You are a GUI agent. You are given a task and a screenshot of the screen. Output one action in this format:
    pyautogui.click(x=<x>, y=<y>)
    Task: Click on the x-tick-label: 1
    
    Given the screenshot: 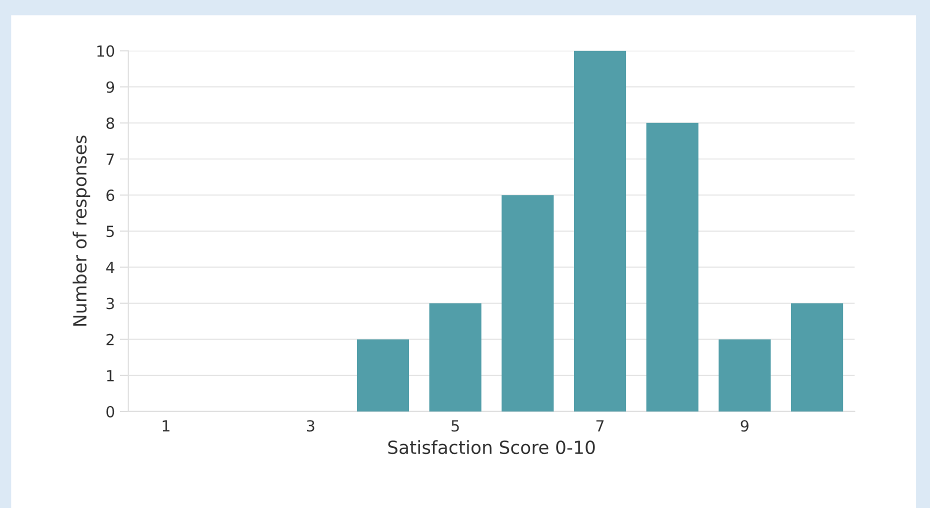 What is the action you would take?
    pyautogui.click(x=166, y=426)
    